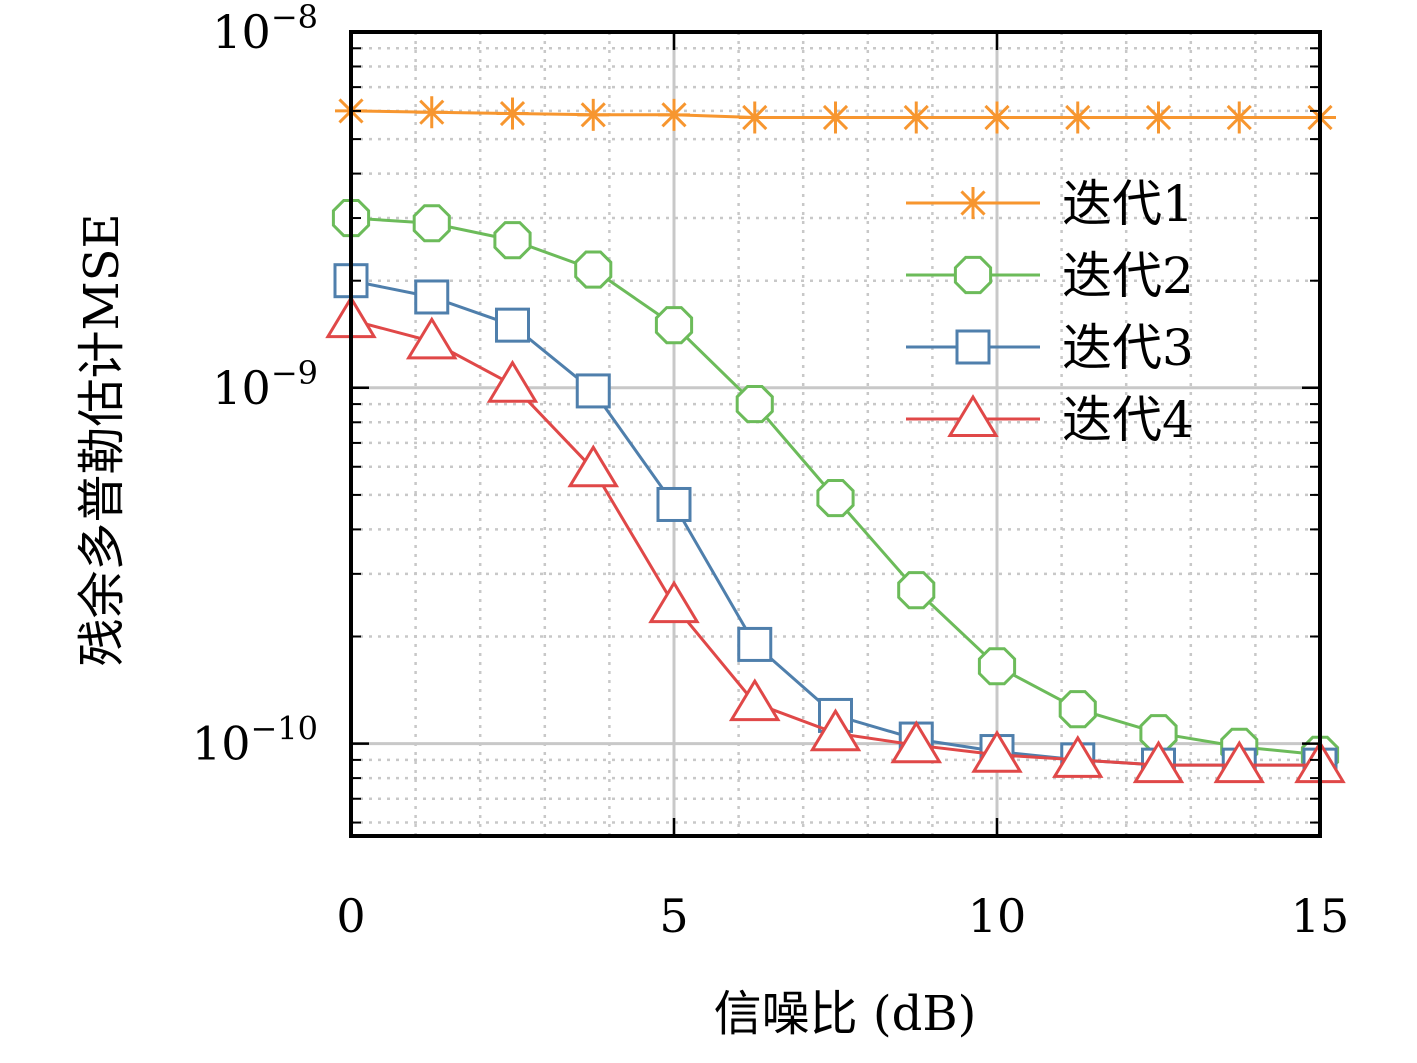 Image resolution: width=1417 pixels, height=1063 pixels. I want to click on y-tick-label: 10⁻⁹, so click(265, 384).